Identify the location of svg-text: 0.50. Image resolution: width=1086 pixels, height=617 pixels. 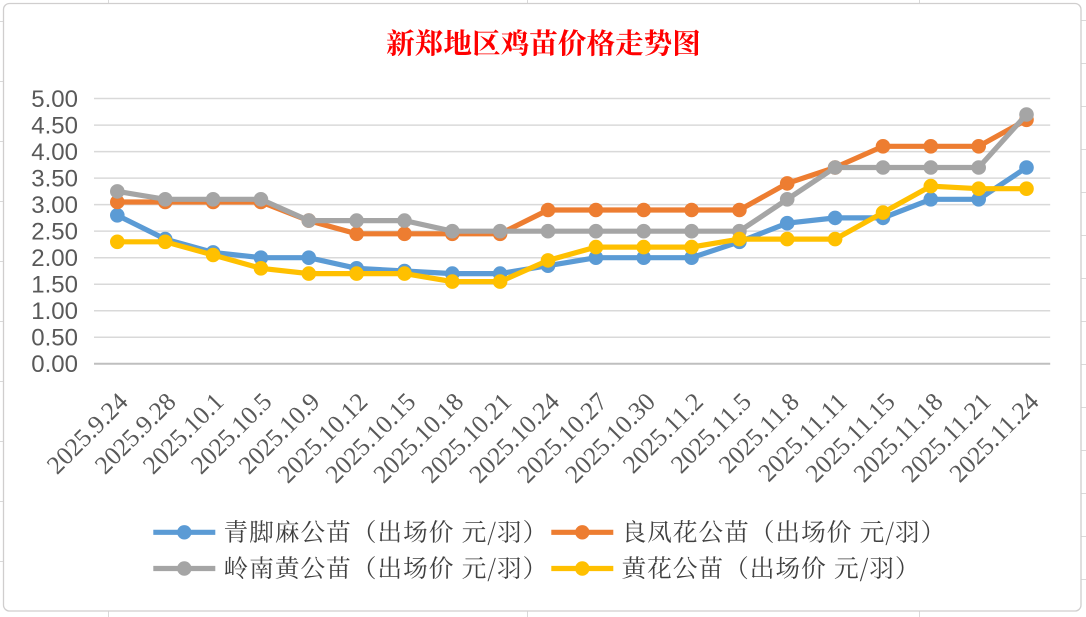
(54, 337).